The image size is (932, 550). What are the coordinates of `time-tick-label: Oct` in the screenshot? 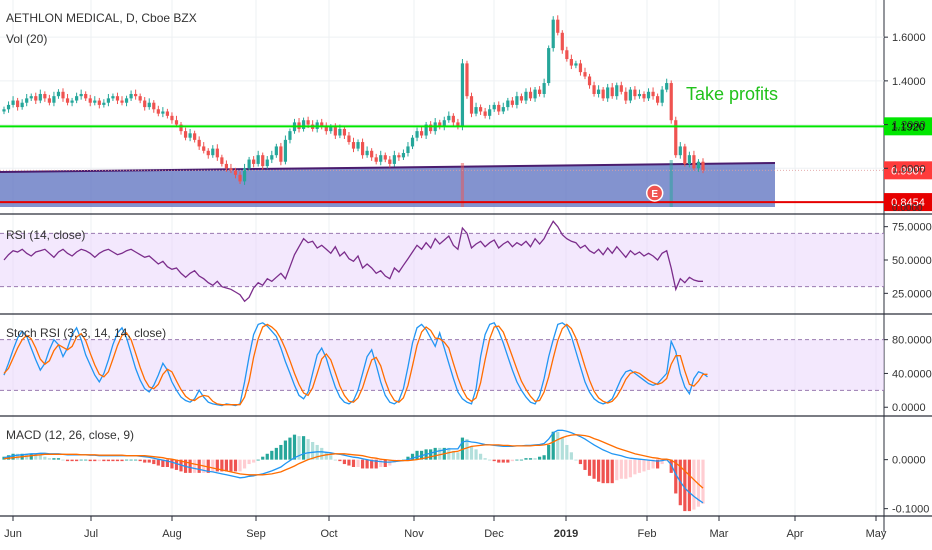 It's located at (328, 534).